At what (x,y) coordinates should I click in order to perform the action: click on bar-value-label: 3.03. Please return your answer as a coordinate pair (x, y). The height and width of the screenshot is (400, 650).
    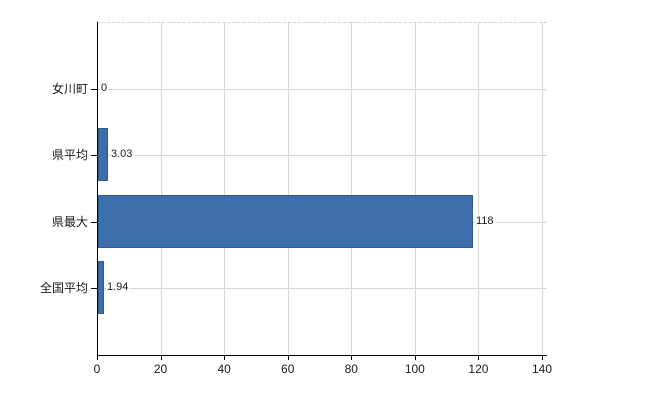
    Looking at the image, I should click on (122, 154).